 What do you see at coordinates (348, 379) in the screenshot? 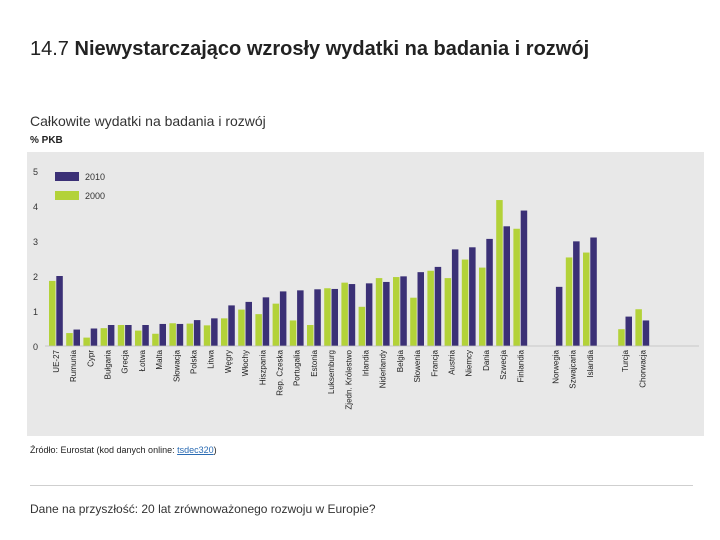
I see `category-label: Zjedn. Królestwo` at bounding box center [348, 379].